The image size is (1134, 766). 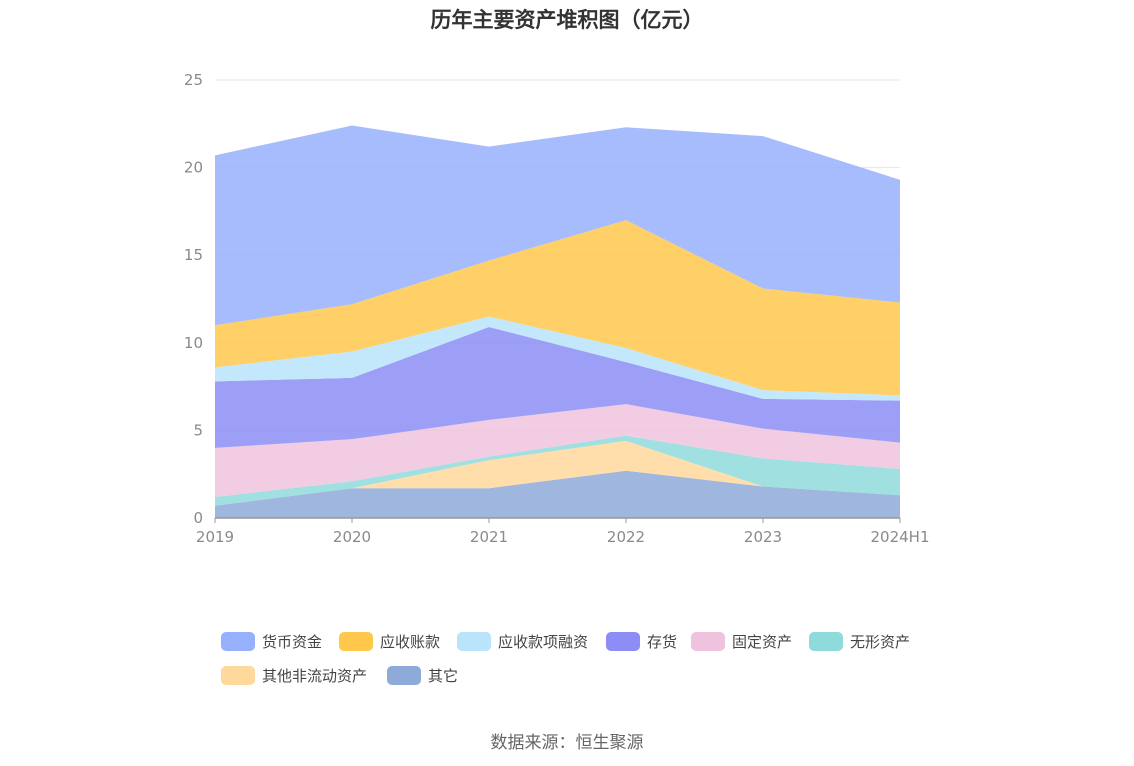 I want to click on data-source: 数据来源：恒生聚源, so click(x=567, y=743).